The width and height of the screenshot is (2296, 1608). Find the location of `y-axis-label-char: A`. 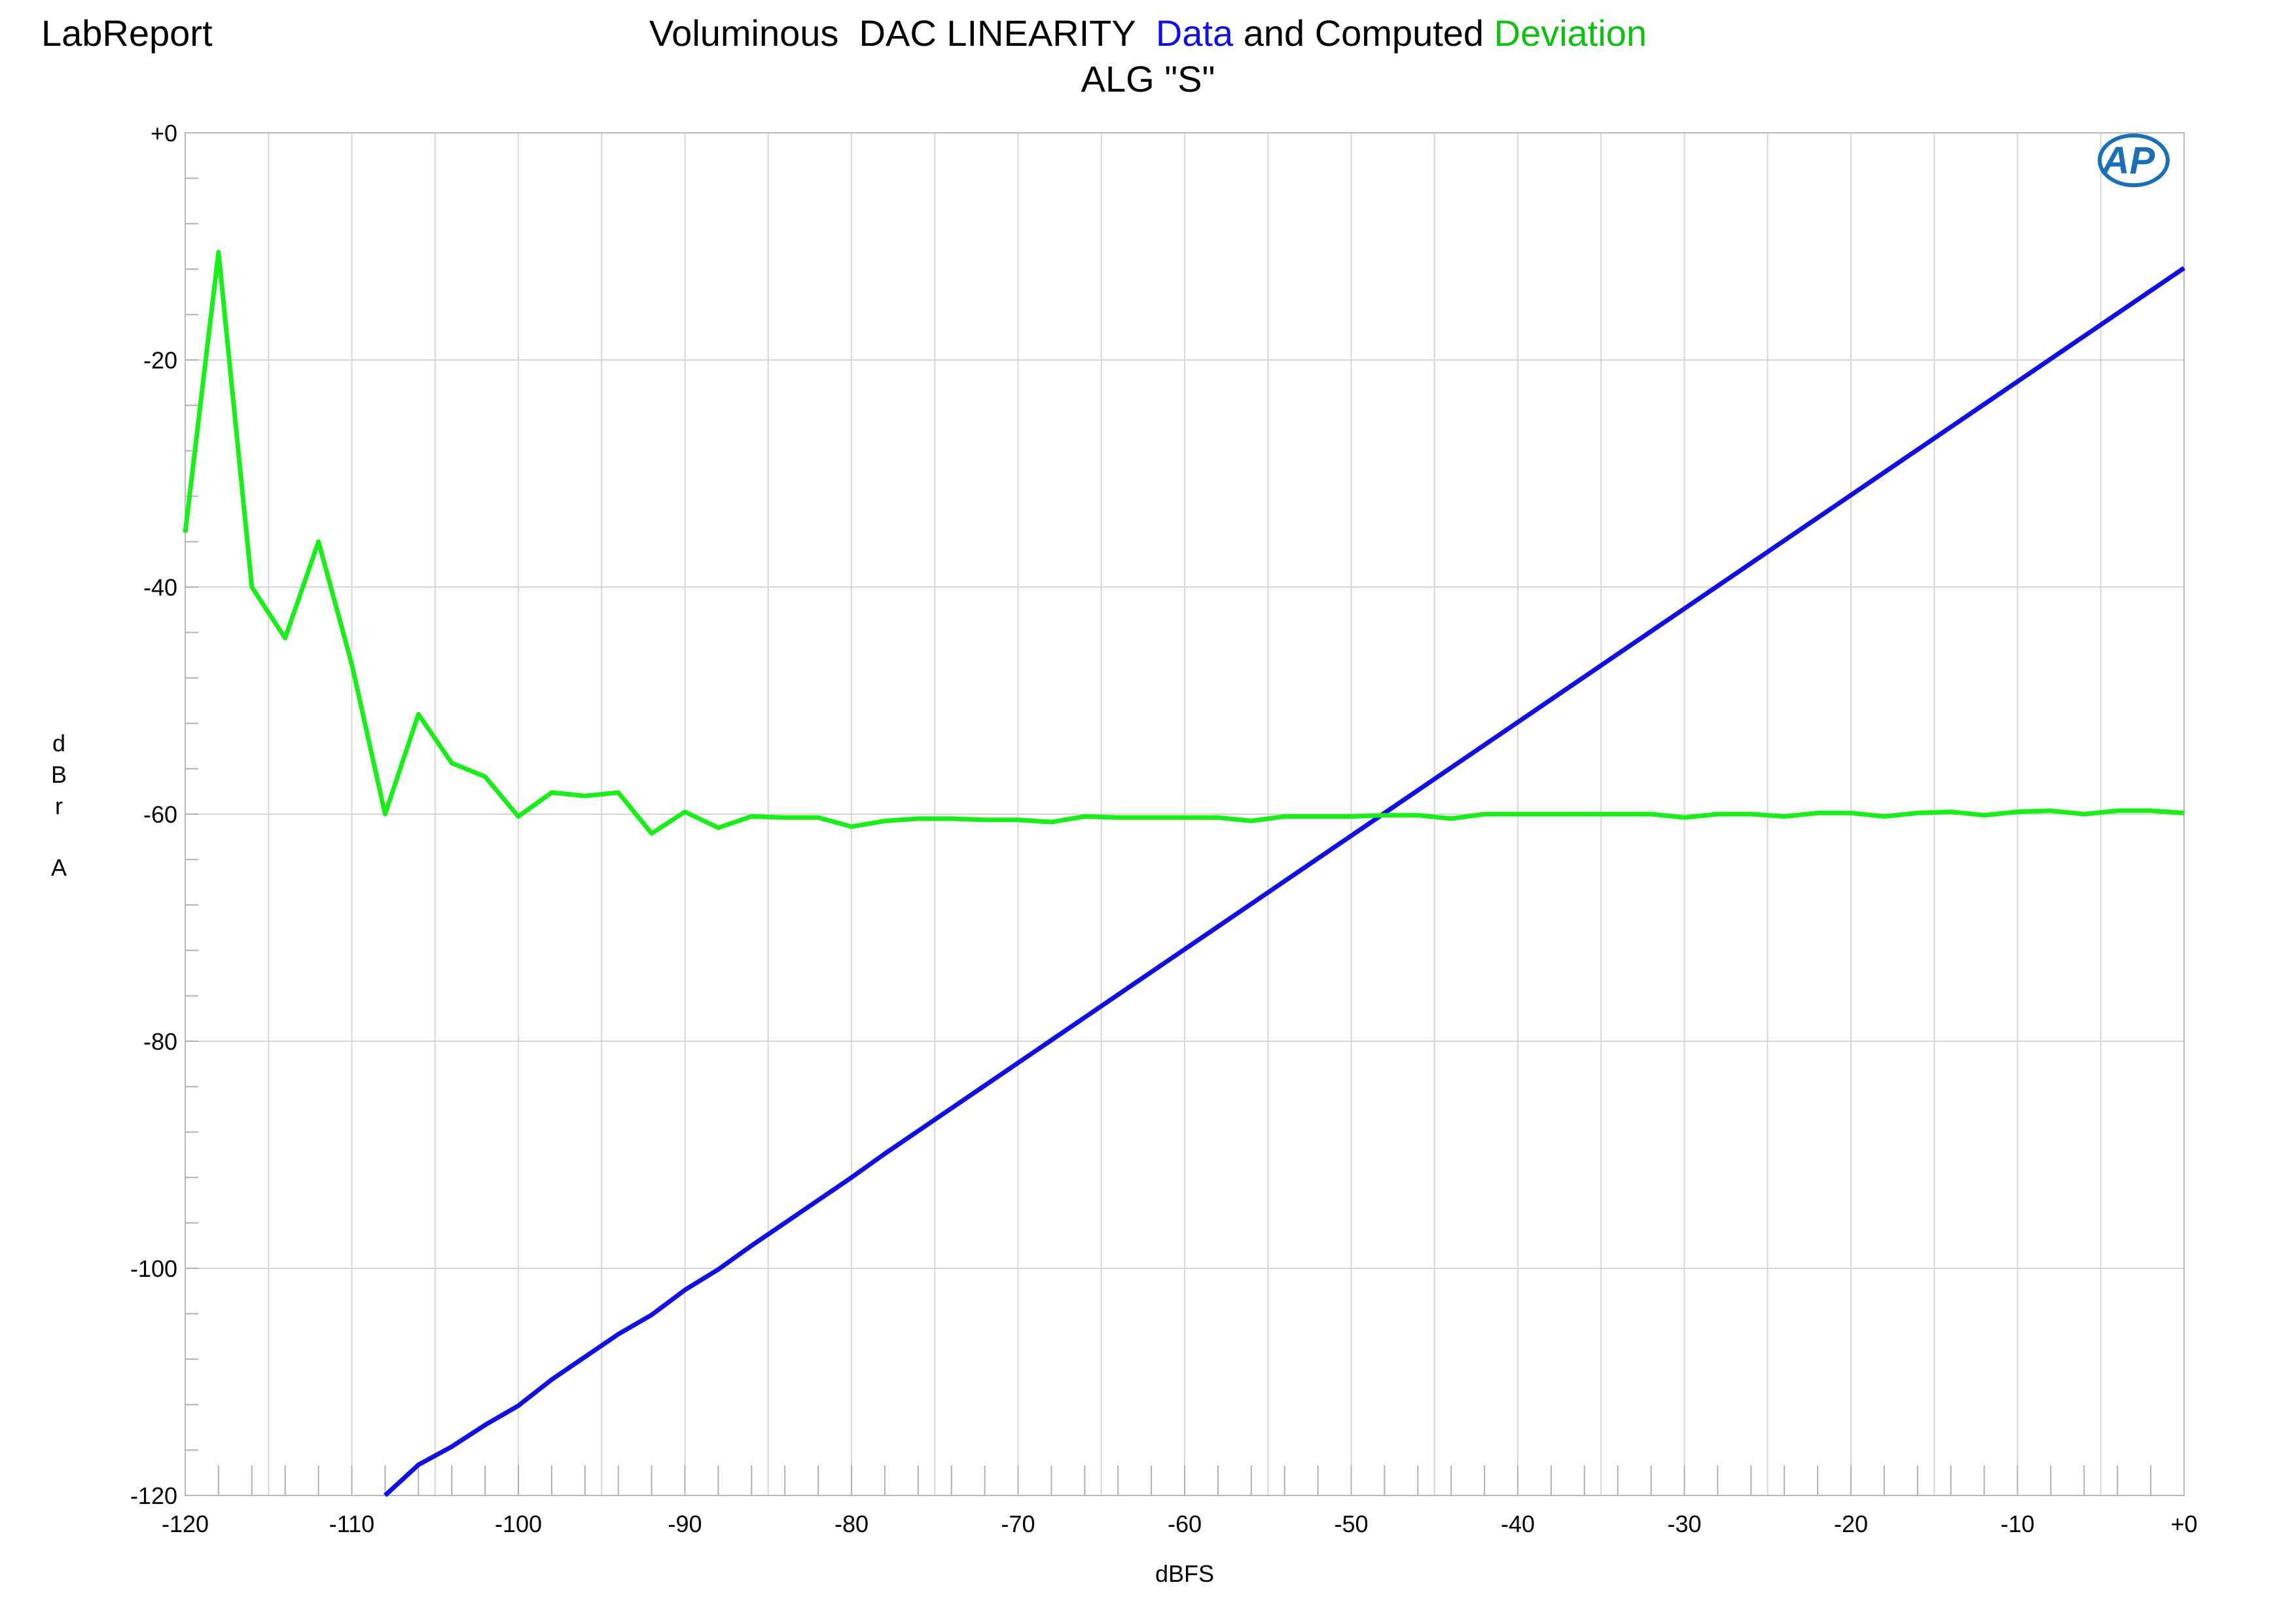

y-axis-label-char: A is located at coordinates (59, 867).